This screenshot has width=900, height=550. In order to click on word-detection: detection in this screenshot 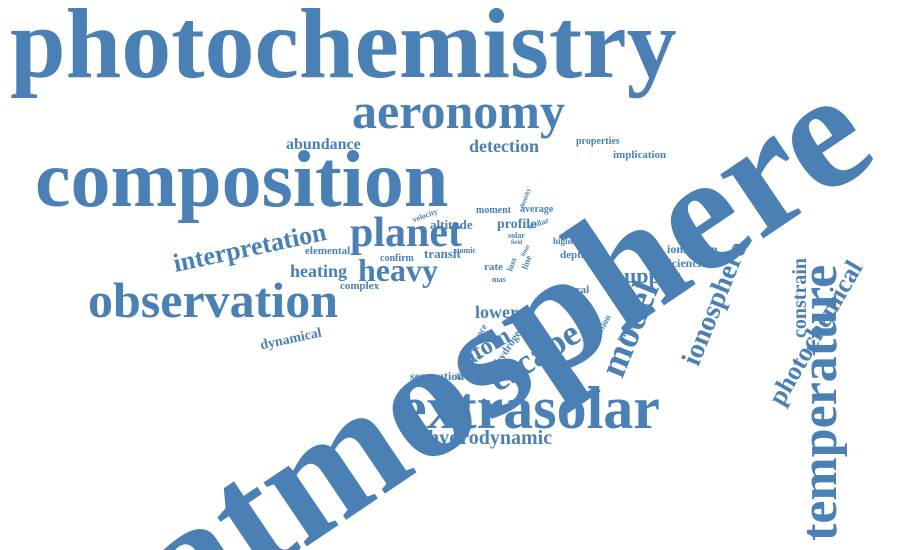, I will do `click(504, 146)`.